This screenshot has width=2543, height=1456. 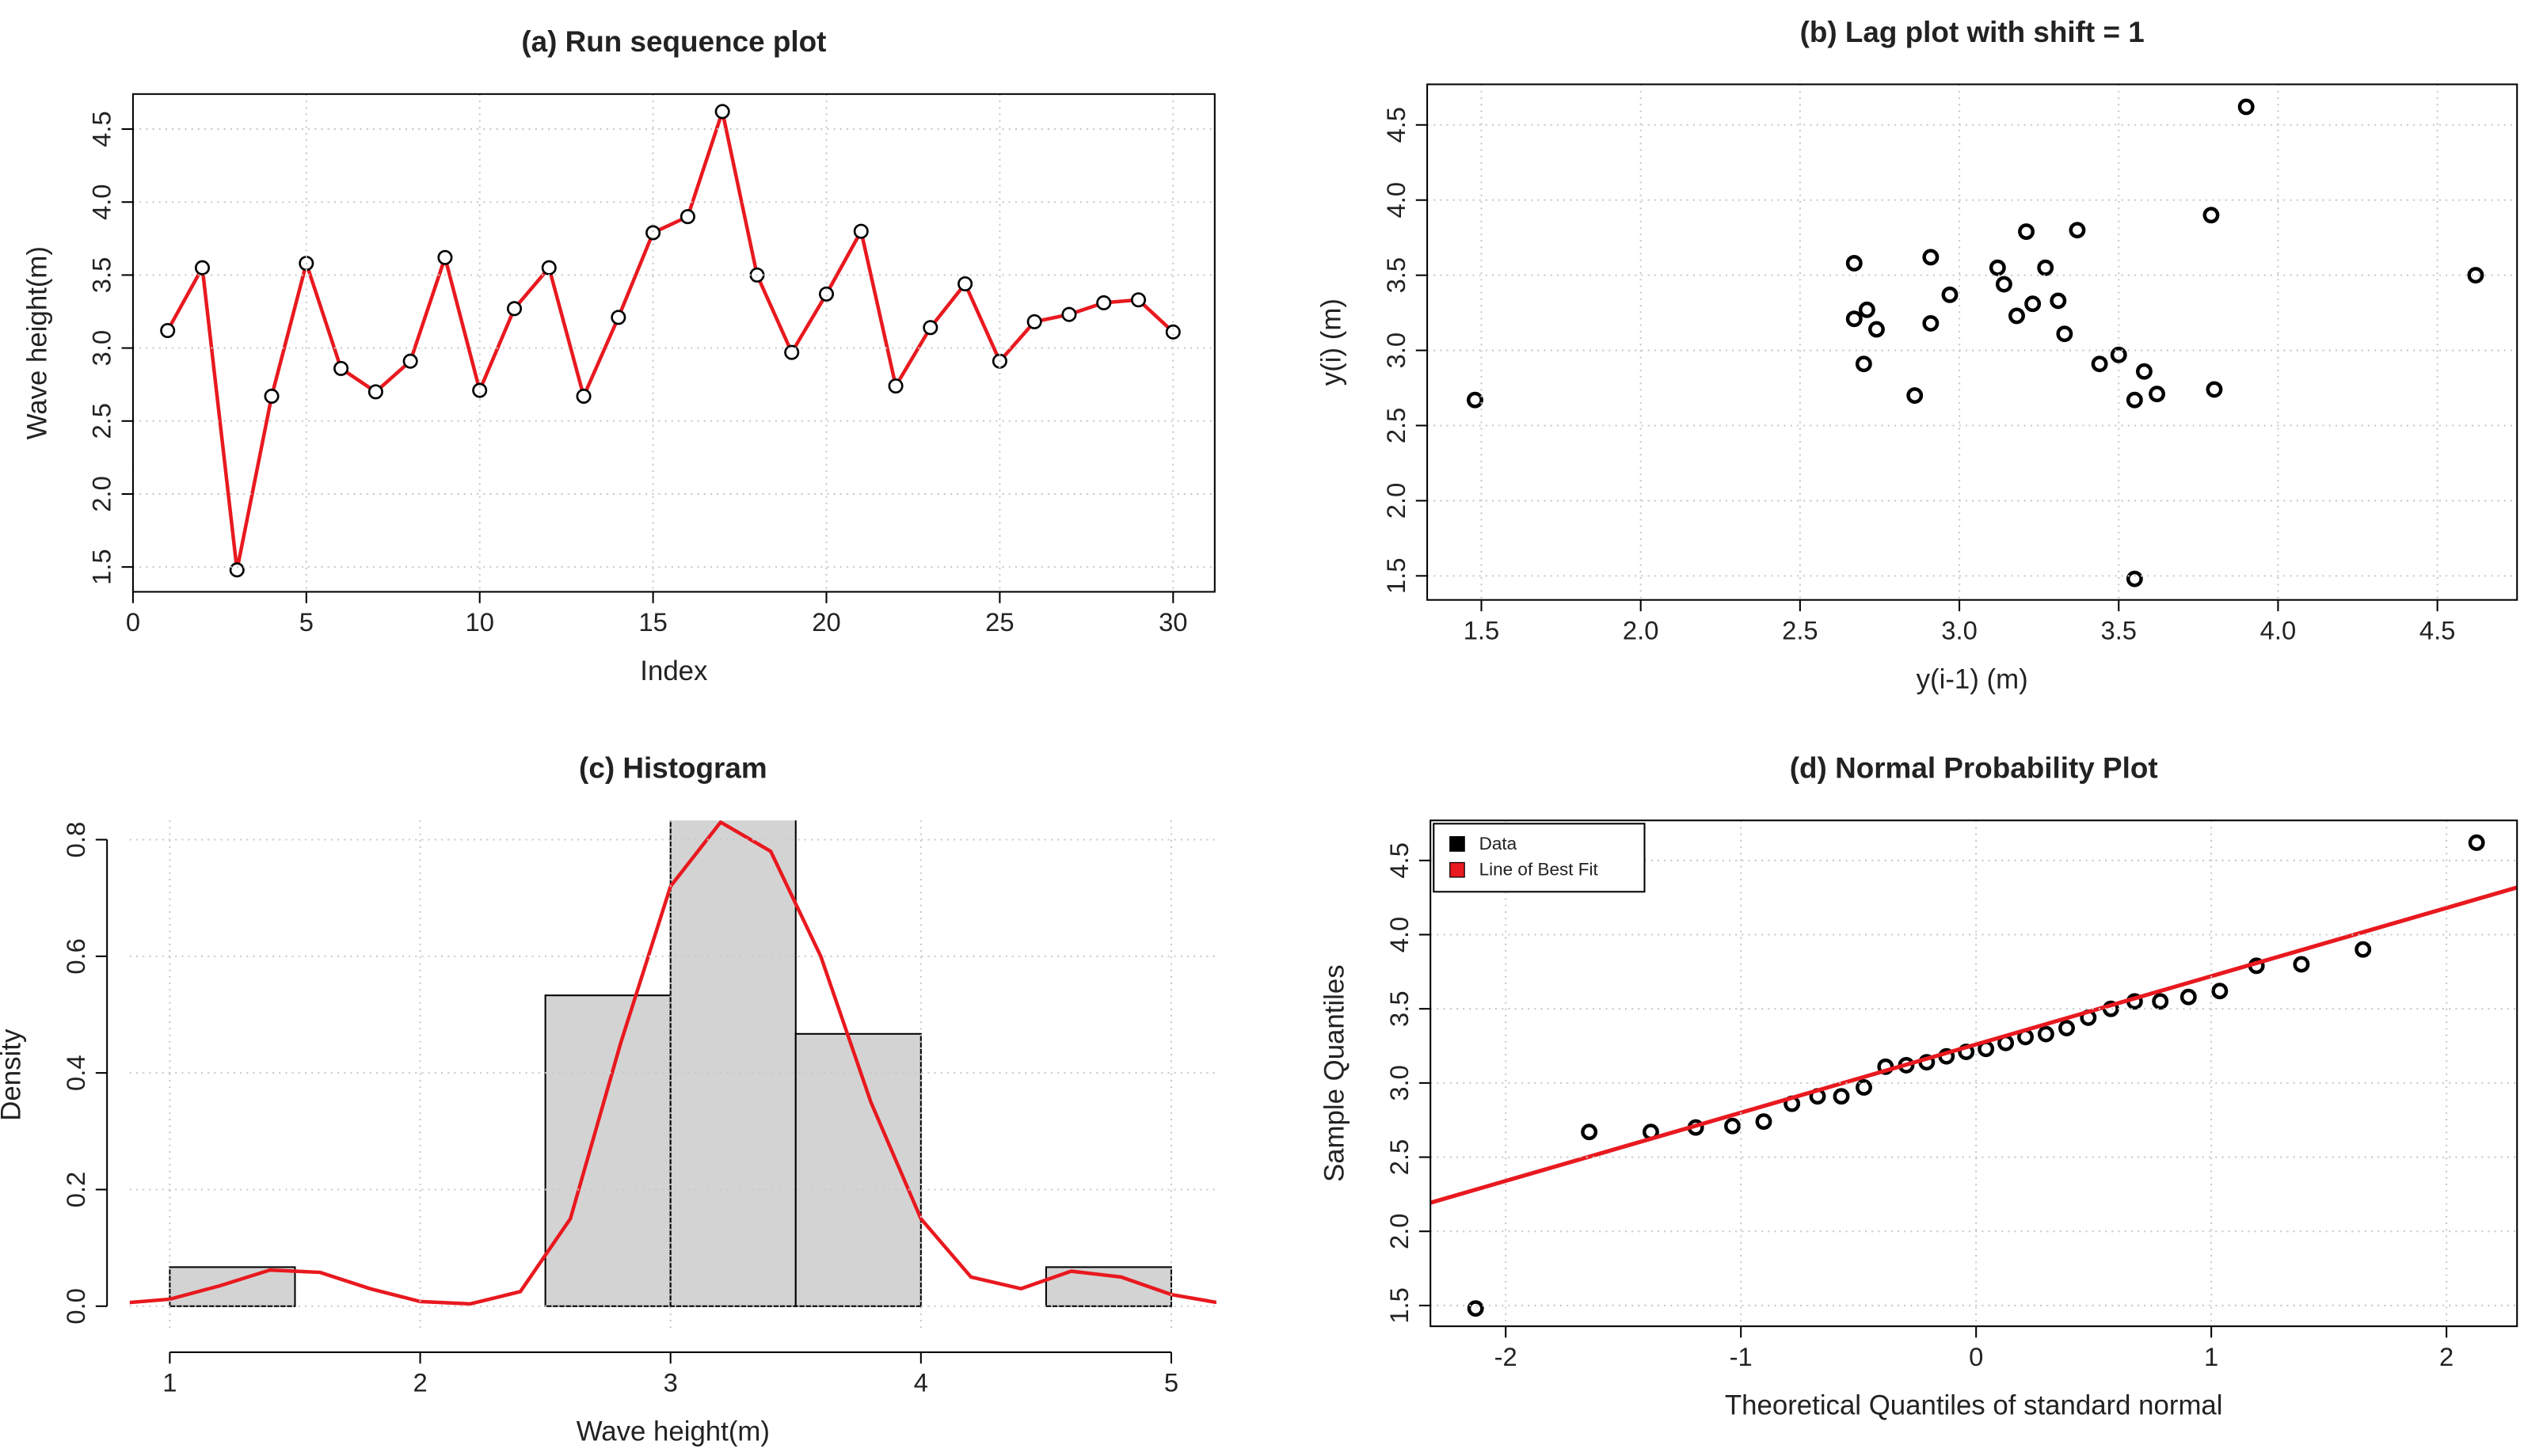 What do you see at coordinates (2118, 629) in the screenshot?
I see `x-tick-label: 3.5` at bounding box center [2118, 629].